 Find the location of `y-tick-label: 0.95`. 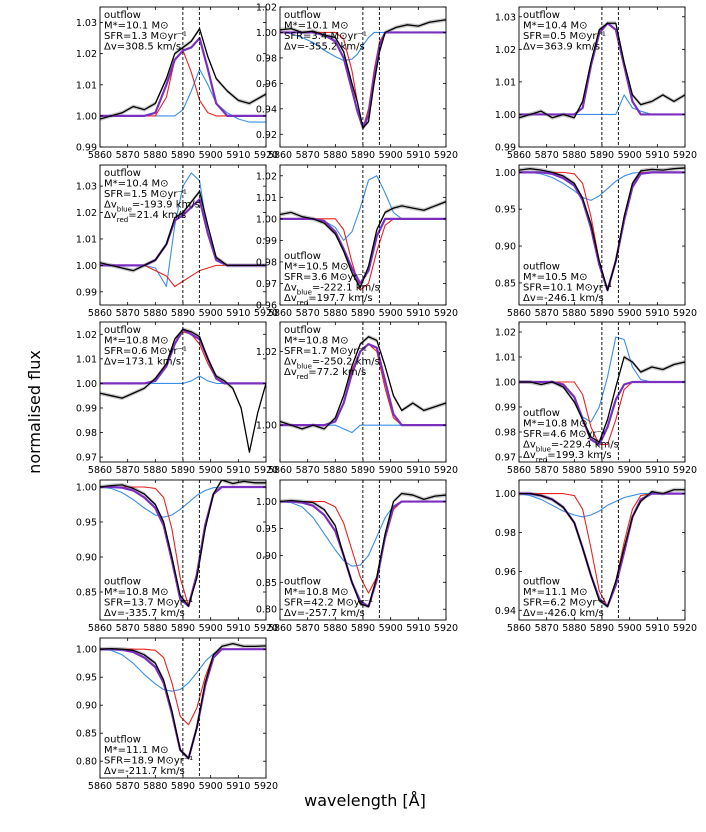

y-tick-label: 0.95 is located at coordinates (86, 523).